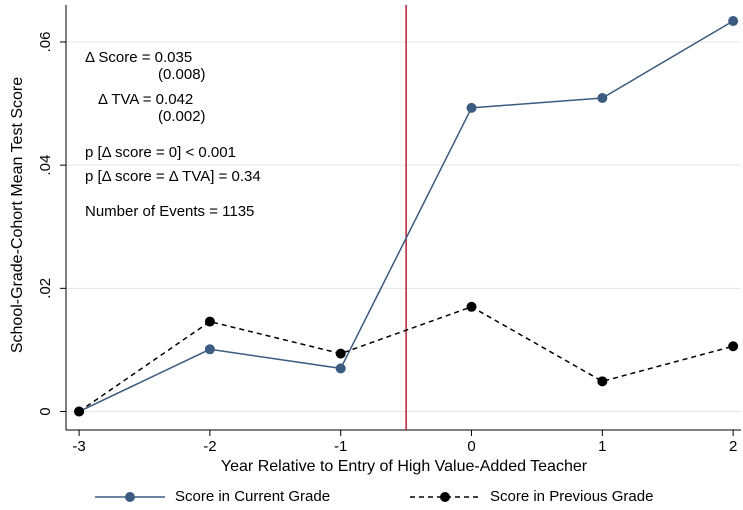 This screenshot has width=743, height=510. What do you see at coordinates (78, 446) in the screenshot?
I see `x-tick-label: -3` at bounding box center [78, 446].